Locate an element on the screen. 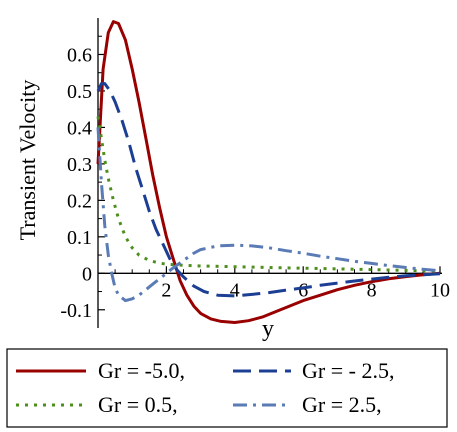 The width and height of the screenshot is (457, 432). x-tick-label: 2 is located at coordinates (166, 290).